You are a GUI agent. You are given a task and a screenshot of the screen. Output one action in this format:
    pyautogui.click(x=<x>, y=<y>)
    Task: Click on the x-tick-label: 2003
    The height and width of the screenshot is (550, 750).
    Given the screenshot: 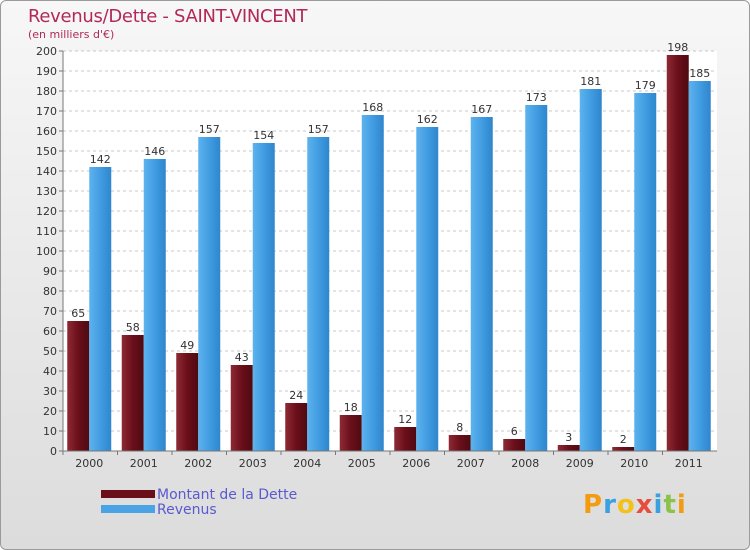 What is the action you would take?
    pyautogui.click(x=253, y=463)
    